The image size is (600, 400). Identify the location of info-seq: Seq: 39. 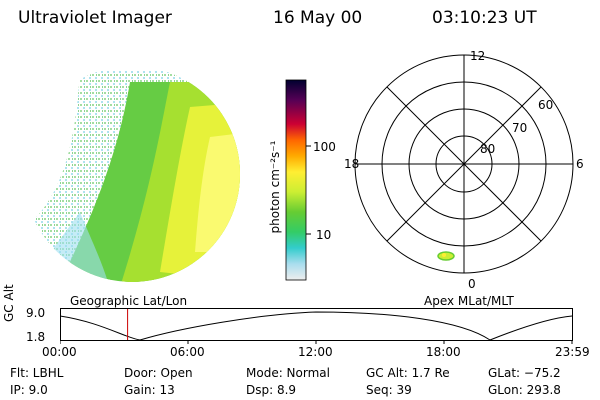
(389, 390).